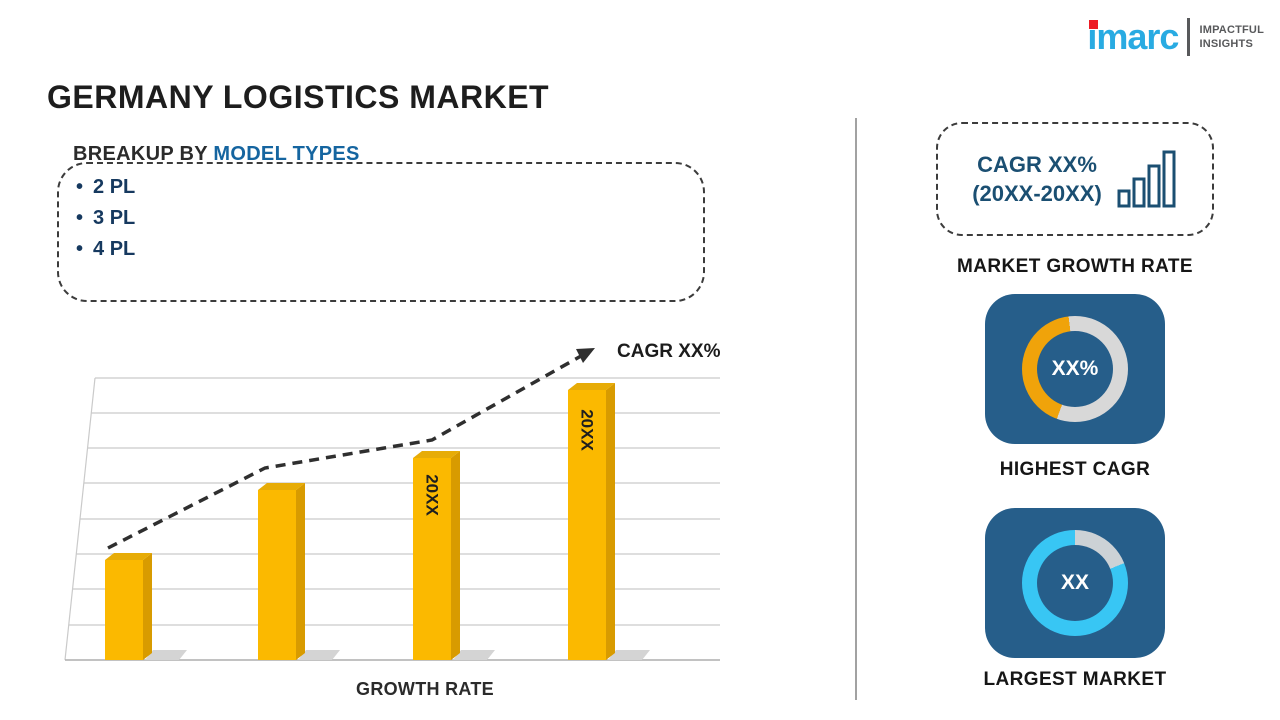  Describe the element at coordinates (1037, 179) in the screenshot. I see `growth-box-text: CAGR XX% (20XX-20XX)` at that location.